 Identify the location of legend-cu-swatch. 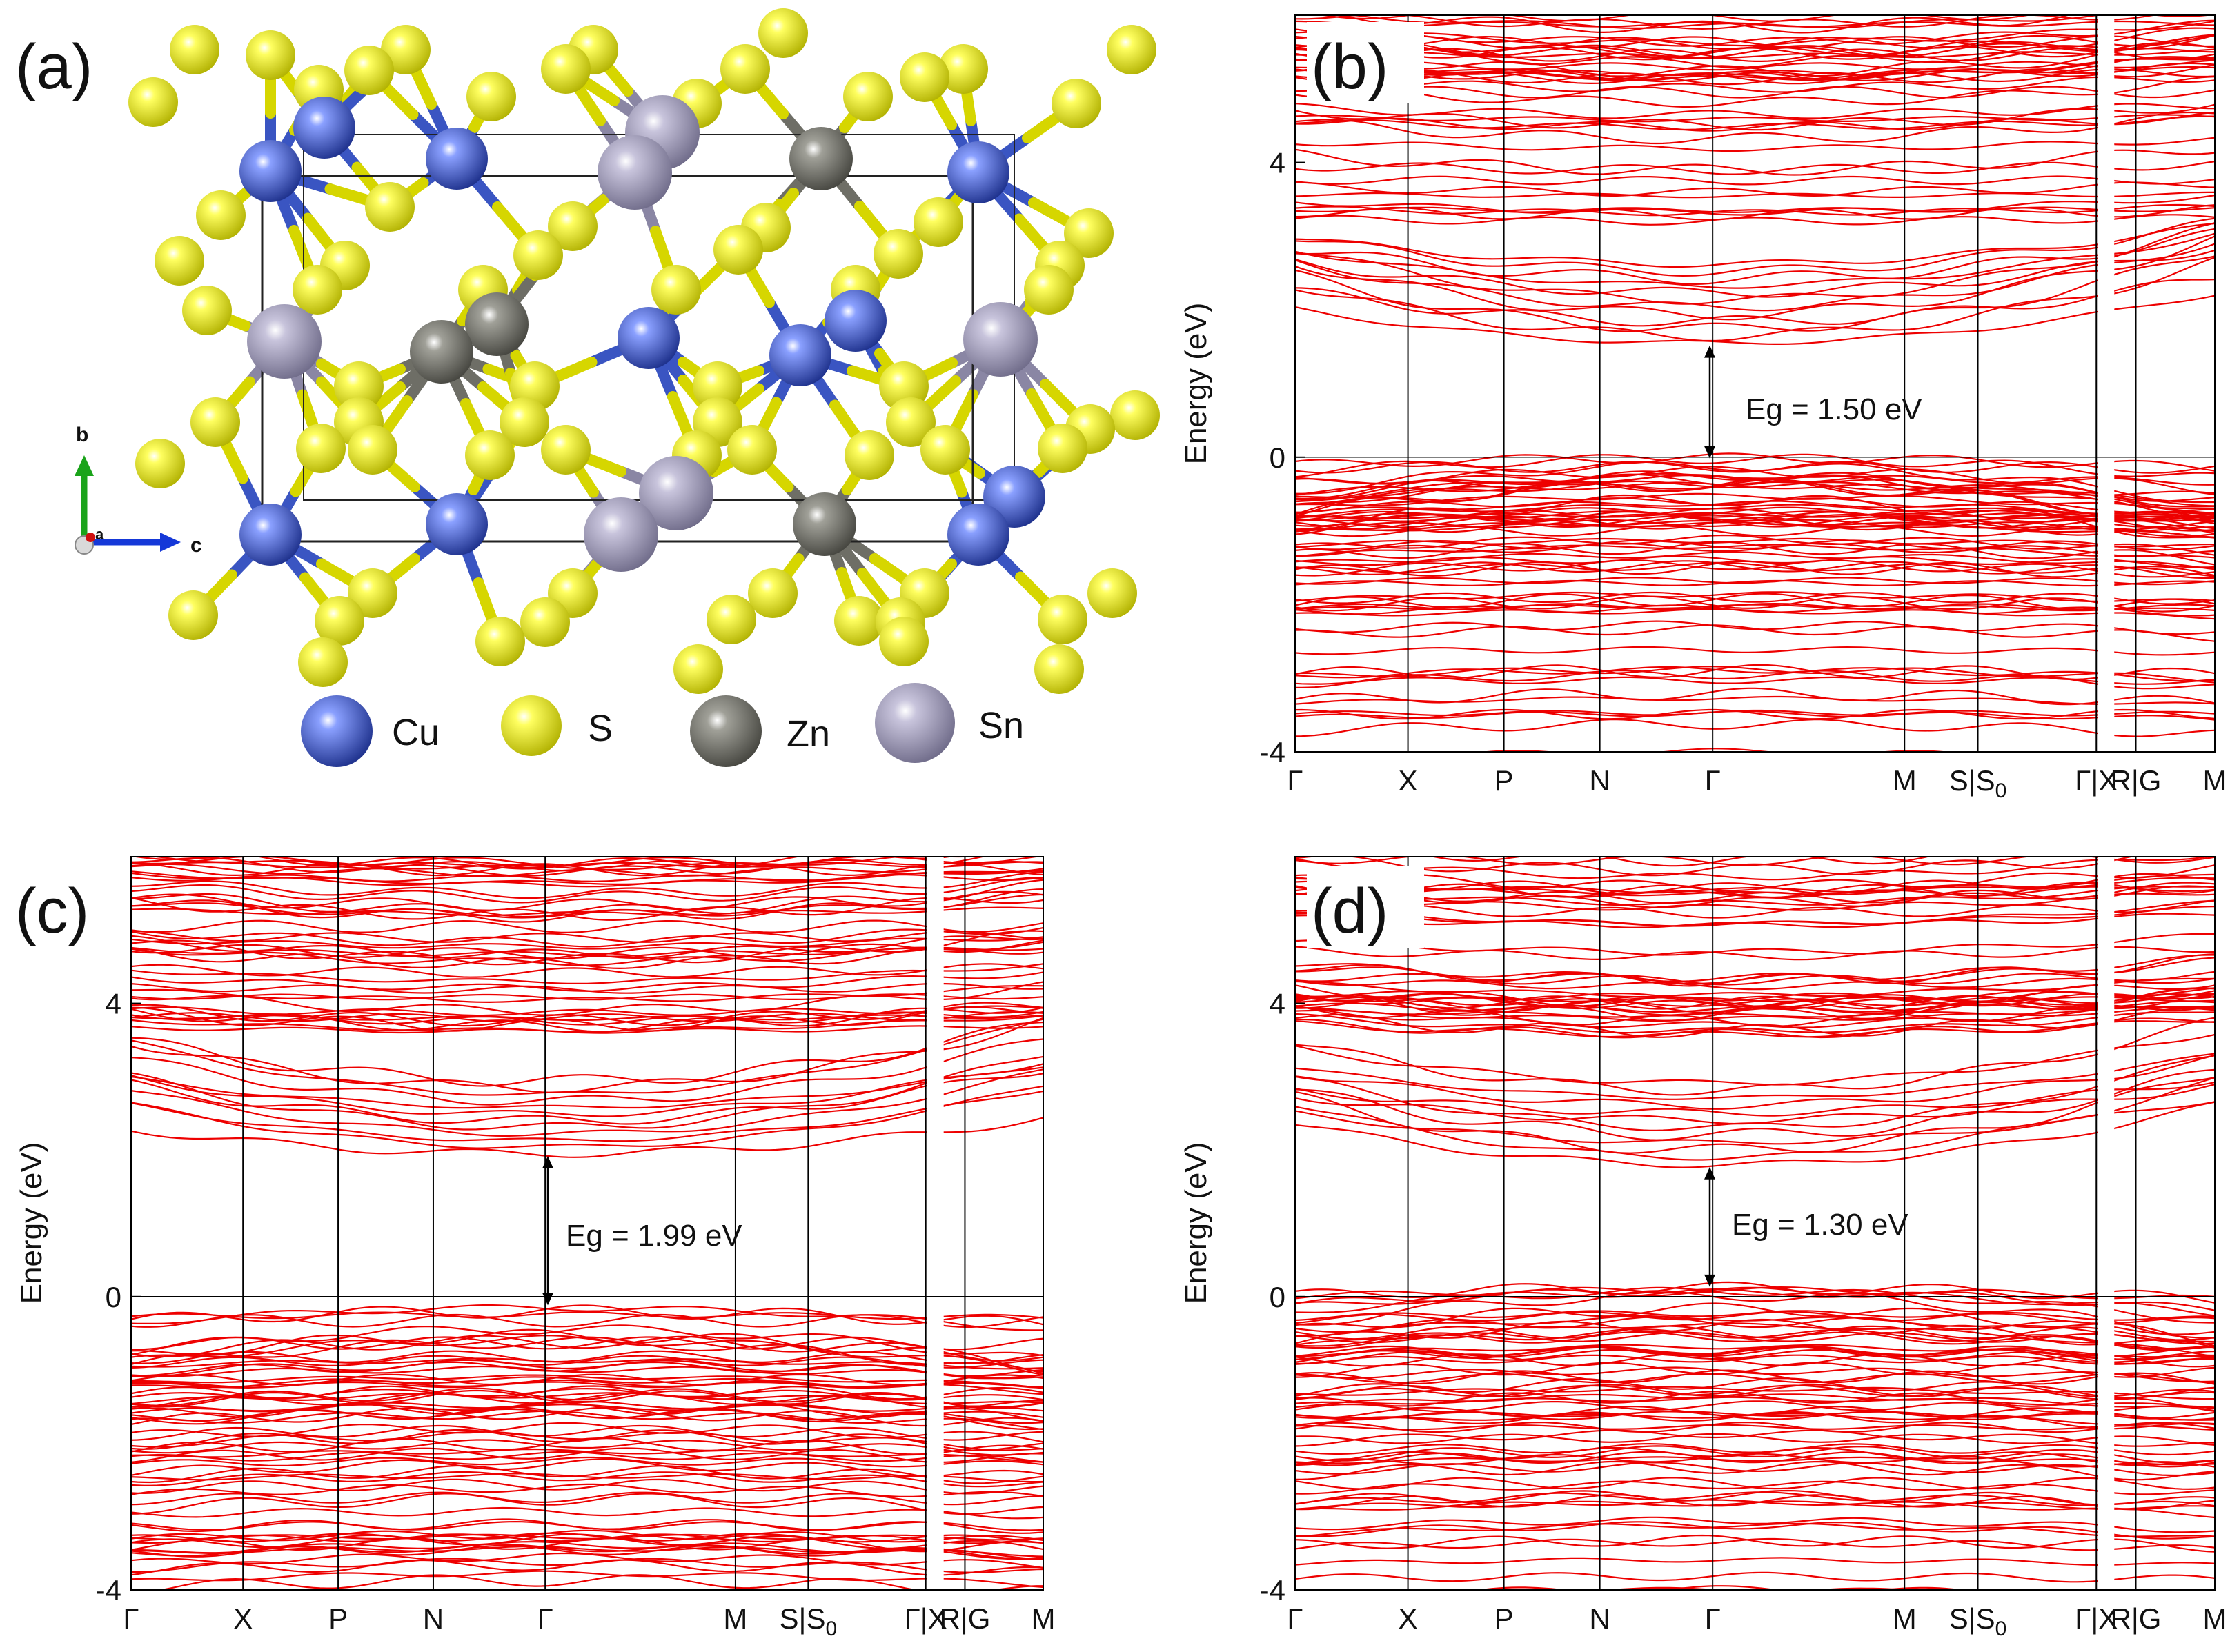
(337, 731).